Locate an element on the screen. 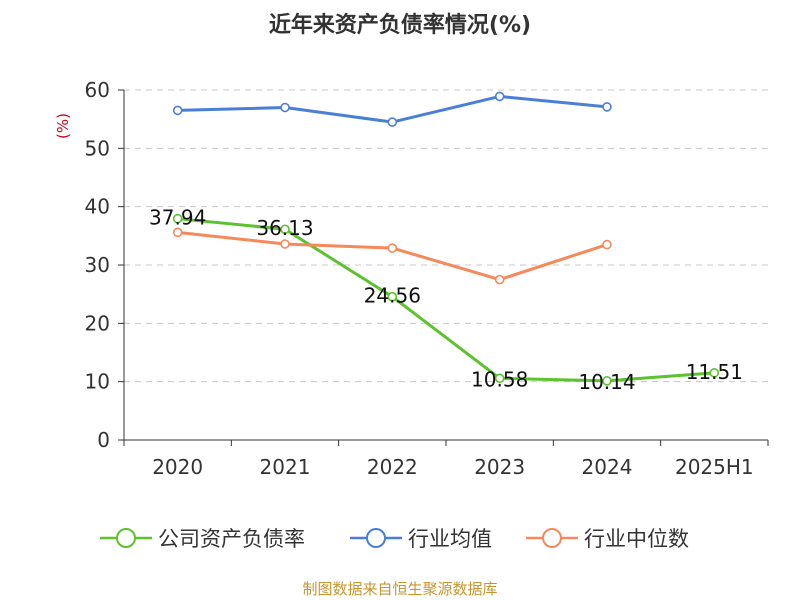 This screenshot has width=800, height=600. legend-label: 行业均值 is located at coordinates (450, 539).